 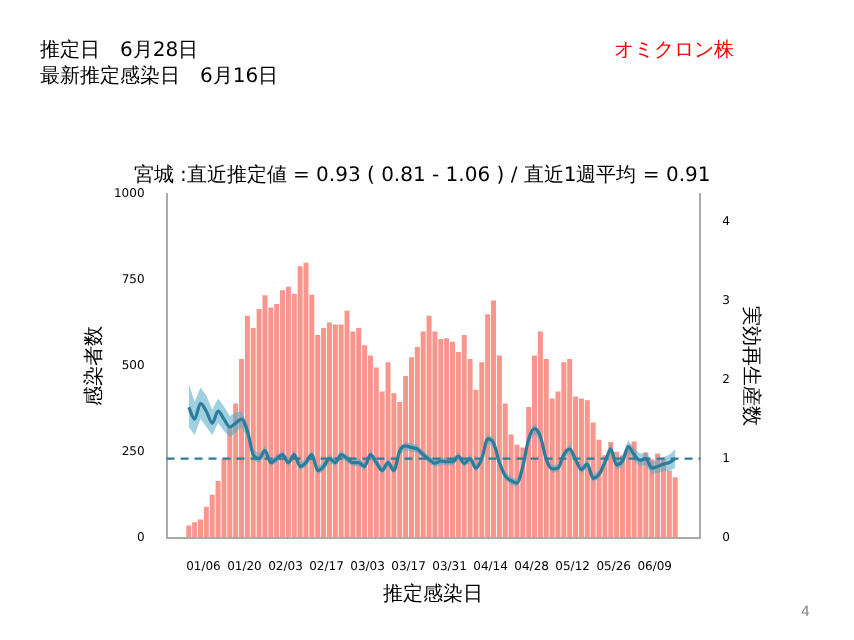 I want to click on x-axis-title: 推定感染日, so click(x=433, y=593).